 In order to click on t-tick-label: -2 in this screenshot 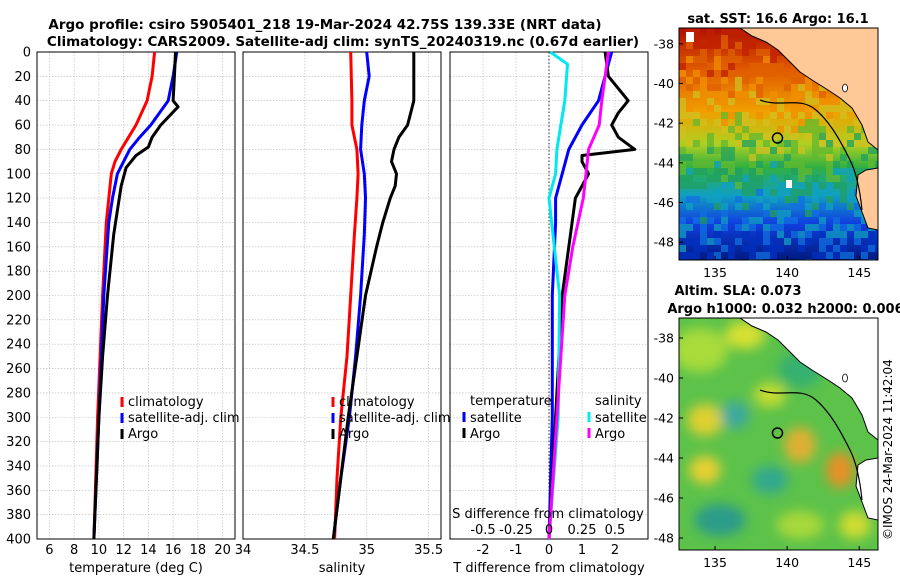, I will do `click(483, 550)`.